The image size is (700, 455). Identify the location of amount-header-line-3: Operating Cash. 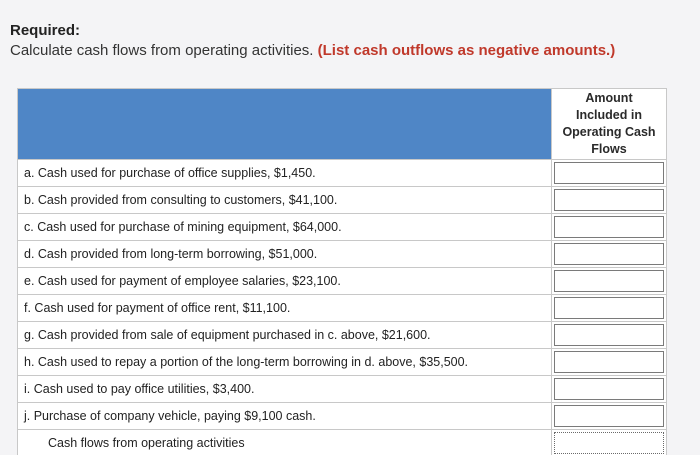
(609, 132).